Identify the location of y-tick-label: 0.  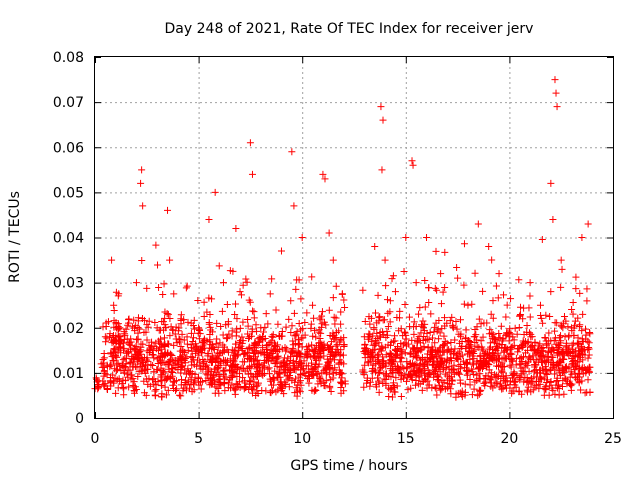
(79, 419).